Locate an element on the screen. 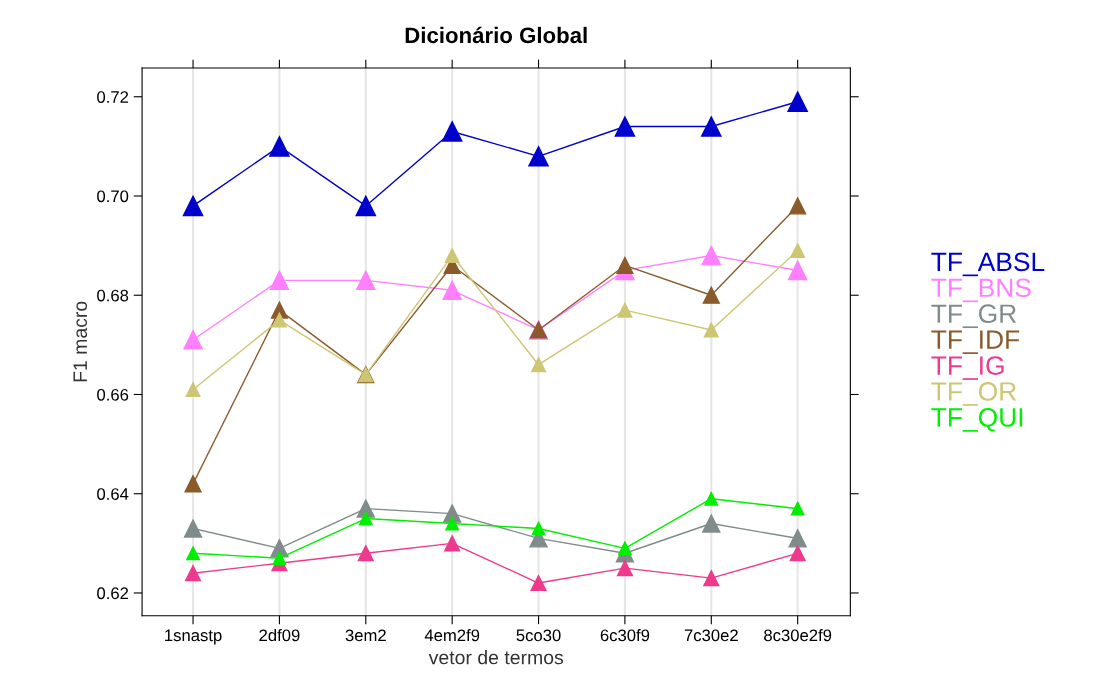 The height and width of the screenshot is (673, 1093). y-tick-label: 0.70 is located at coordinates (113, 196).